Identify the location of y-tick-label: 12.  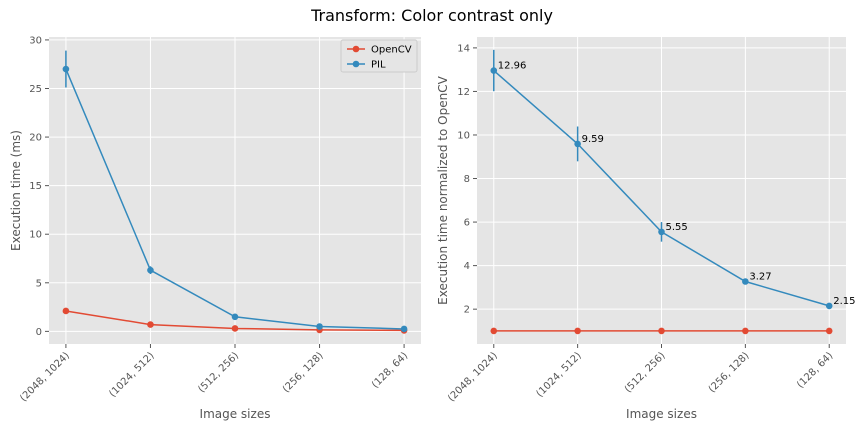
(463, 92).